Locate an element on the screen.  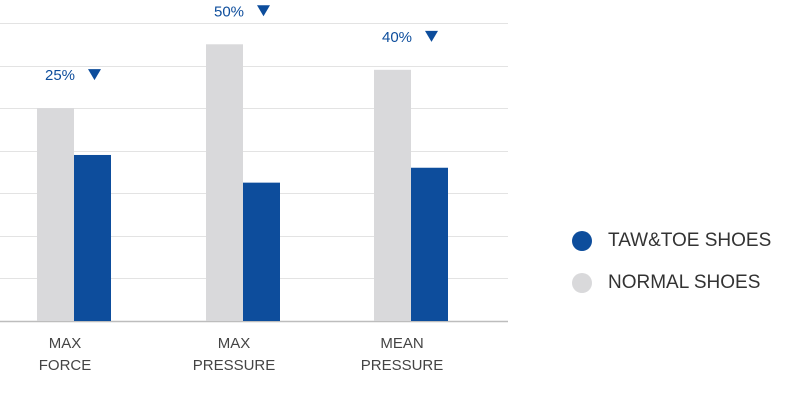
category-tick-labels: MAX FORCE MAX PRESSURE MEAN PRESSURE is located at coordinates (241, 354).